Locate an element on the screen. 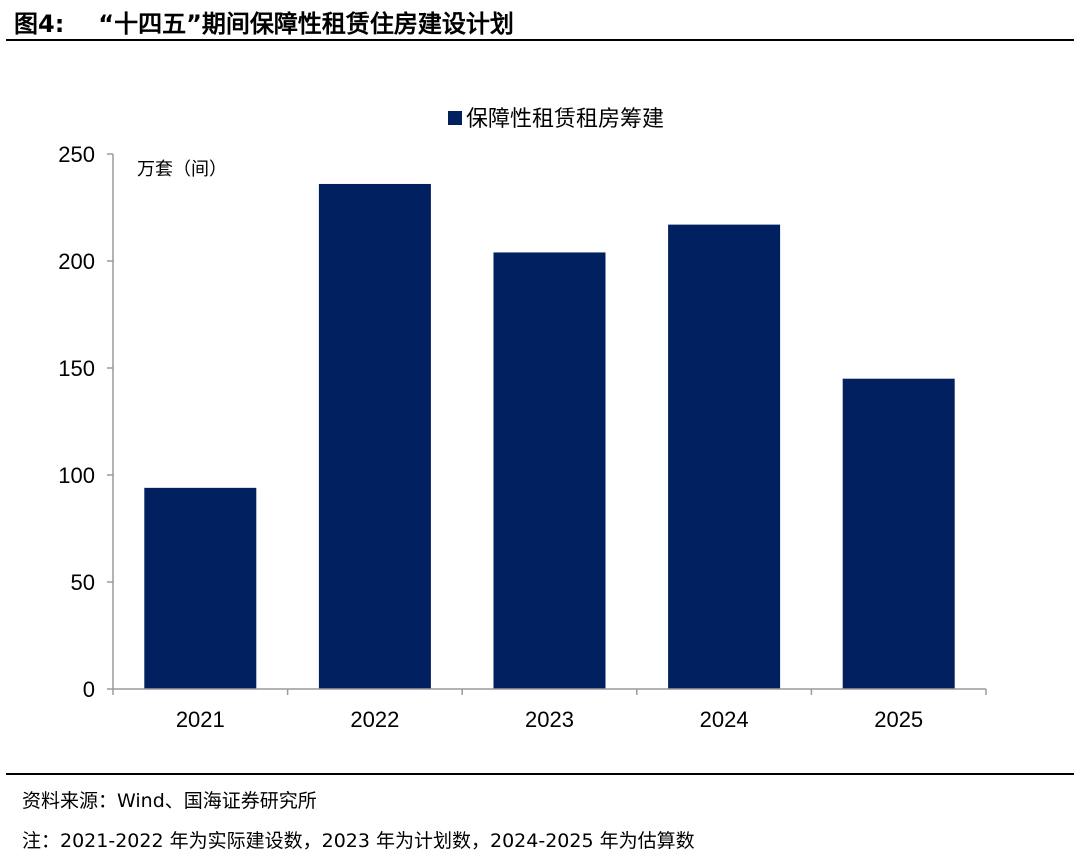 This screenshot has width=1080, height=859. x-tick-label: 2024 is located at coordinates (724, 719).